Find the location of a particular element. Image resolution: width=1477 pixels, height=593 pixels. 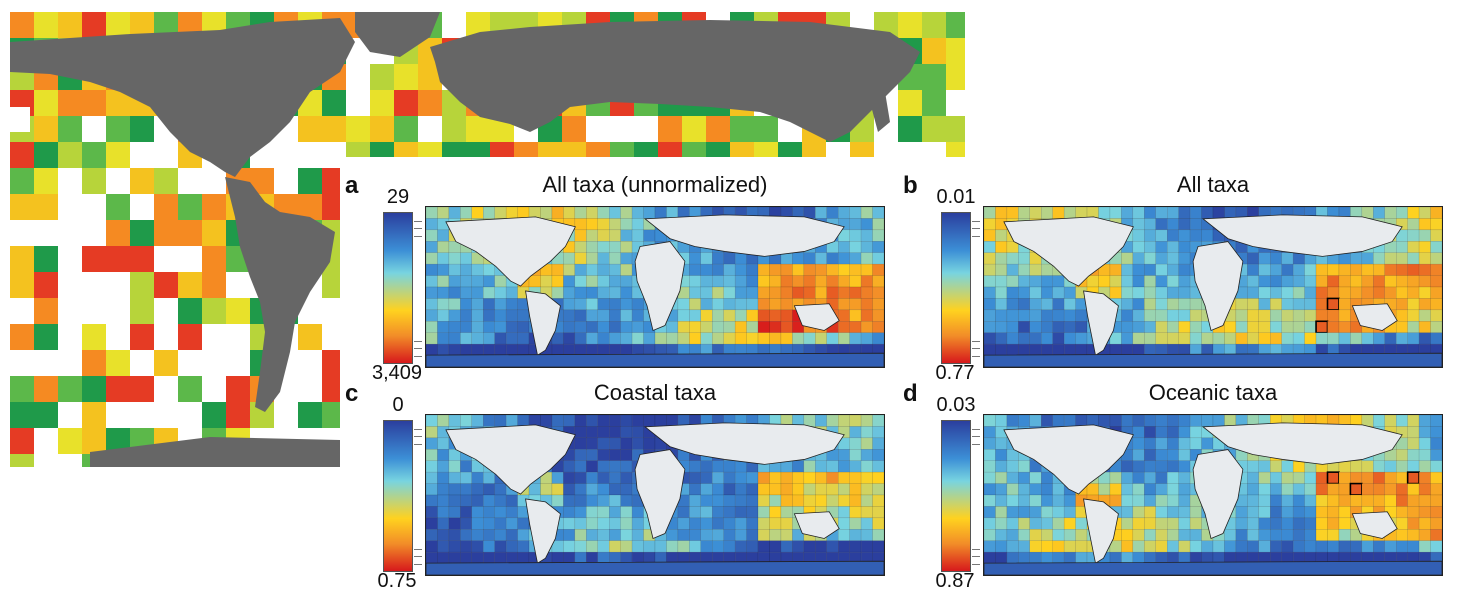

panel-a: a All taxa (unnormalized) 29 3,409 is located at coordinates (615, 278).